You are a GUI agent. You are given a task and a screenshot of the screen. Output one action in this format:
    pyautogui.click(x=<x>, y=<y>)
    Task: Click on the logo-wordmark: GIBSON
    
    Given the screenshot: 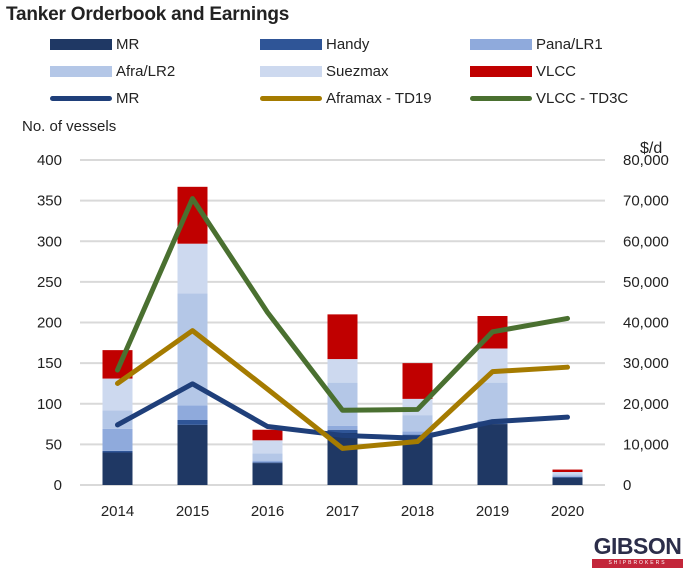 What is the action you would take?
    pyautogui.click(x=637, y=546)
    